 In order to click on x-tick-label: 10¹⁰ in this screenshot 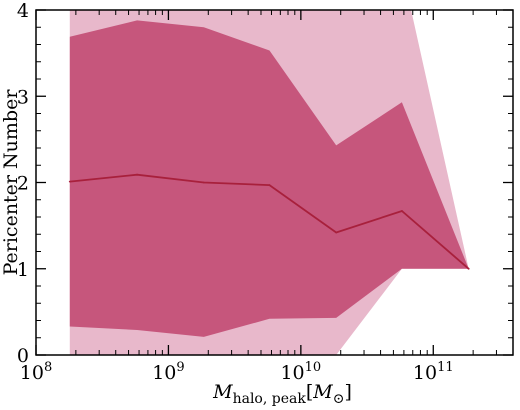, I will do `click(300, 372)`.